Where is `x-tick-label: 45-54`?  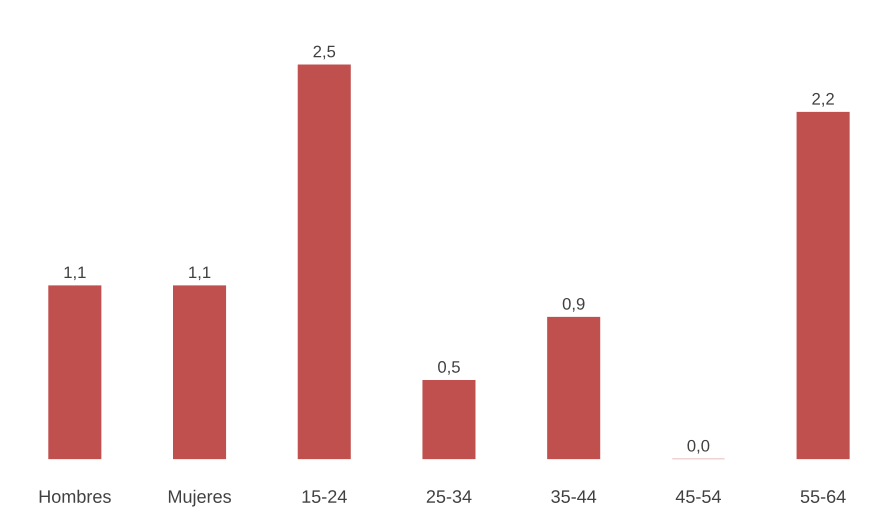 x-tick-label: 45-54 is located at coordinates (698, 496).